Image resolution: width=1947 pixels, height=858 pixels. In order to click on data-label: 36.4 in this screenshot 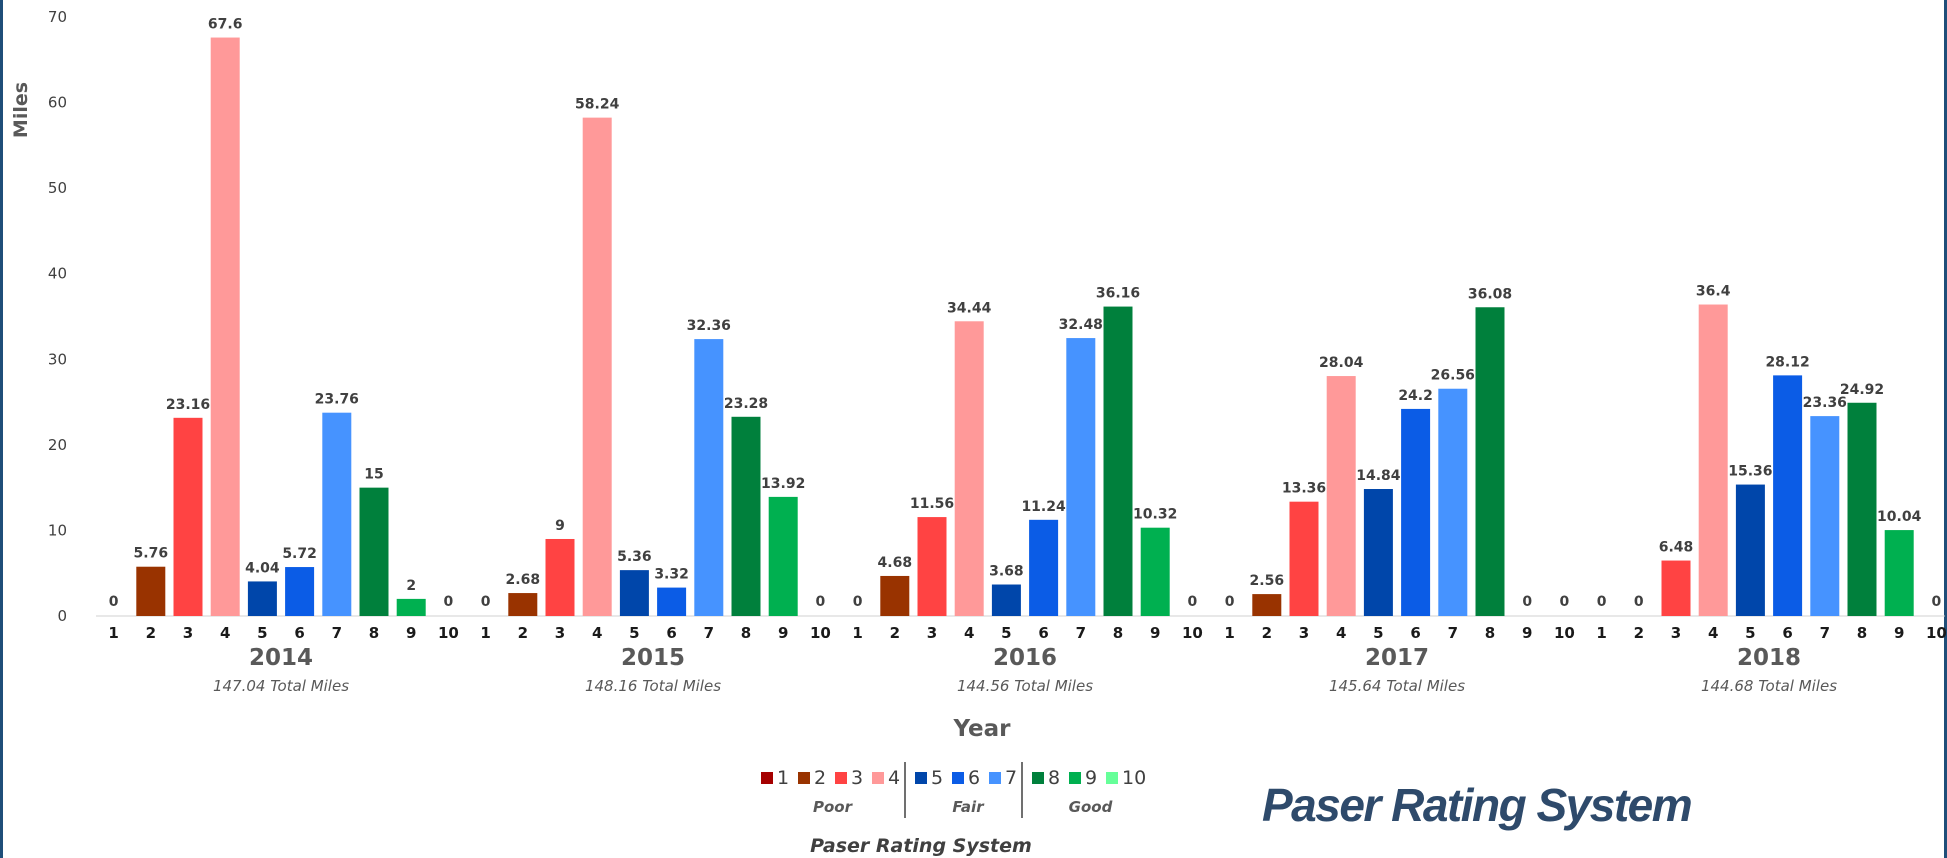, I will do `click(1713, 292)`.